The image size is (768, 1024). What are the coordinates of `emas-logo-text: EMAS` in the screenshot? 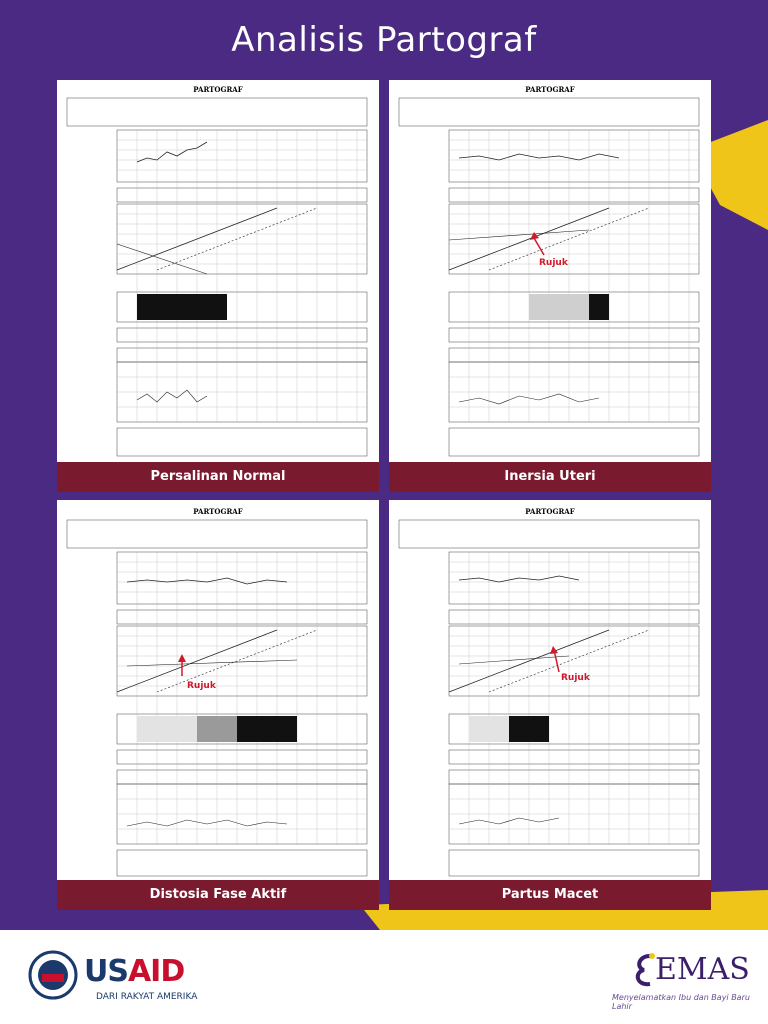 It's located at (702, 969).